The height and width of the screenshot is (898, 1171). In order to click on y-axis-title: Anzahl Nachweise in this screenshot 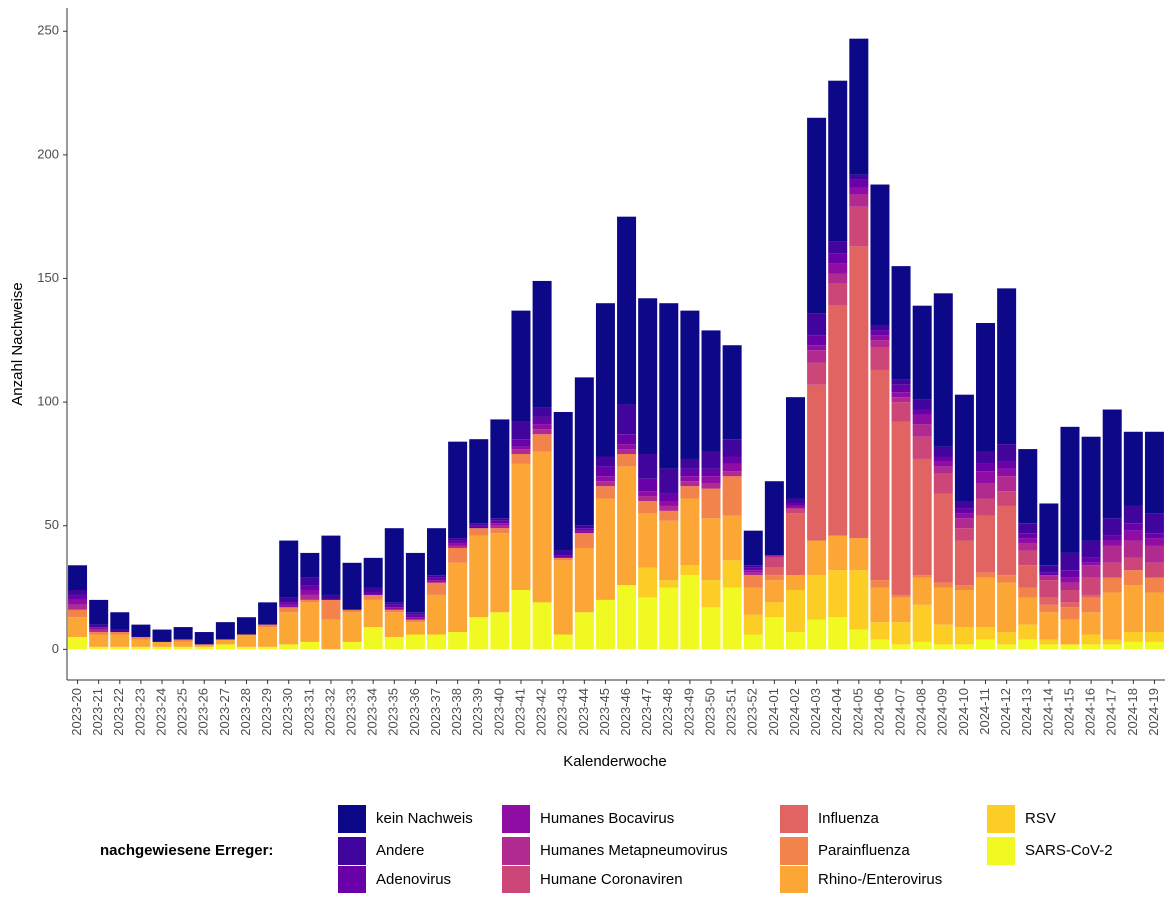, I will do `click(17, 343)`.